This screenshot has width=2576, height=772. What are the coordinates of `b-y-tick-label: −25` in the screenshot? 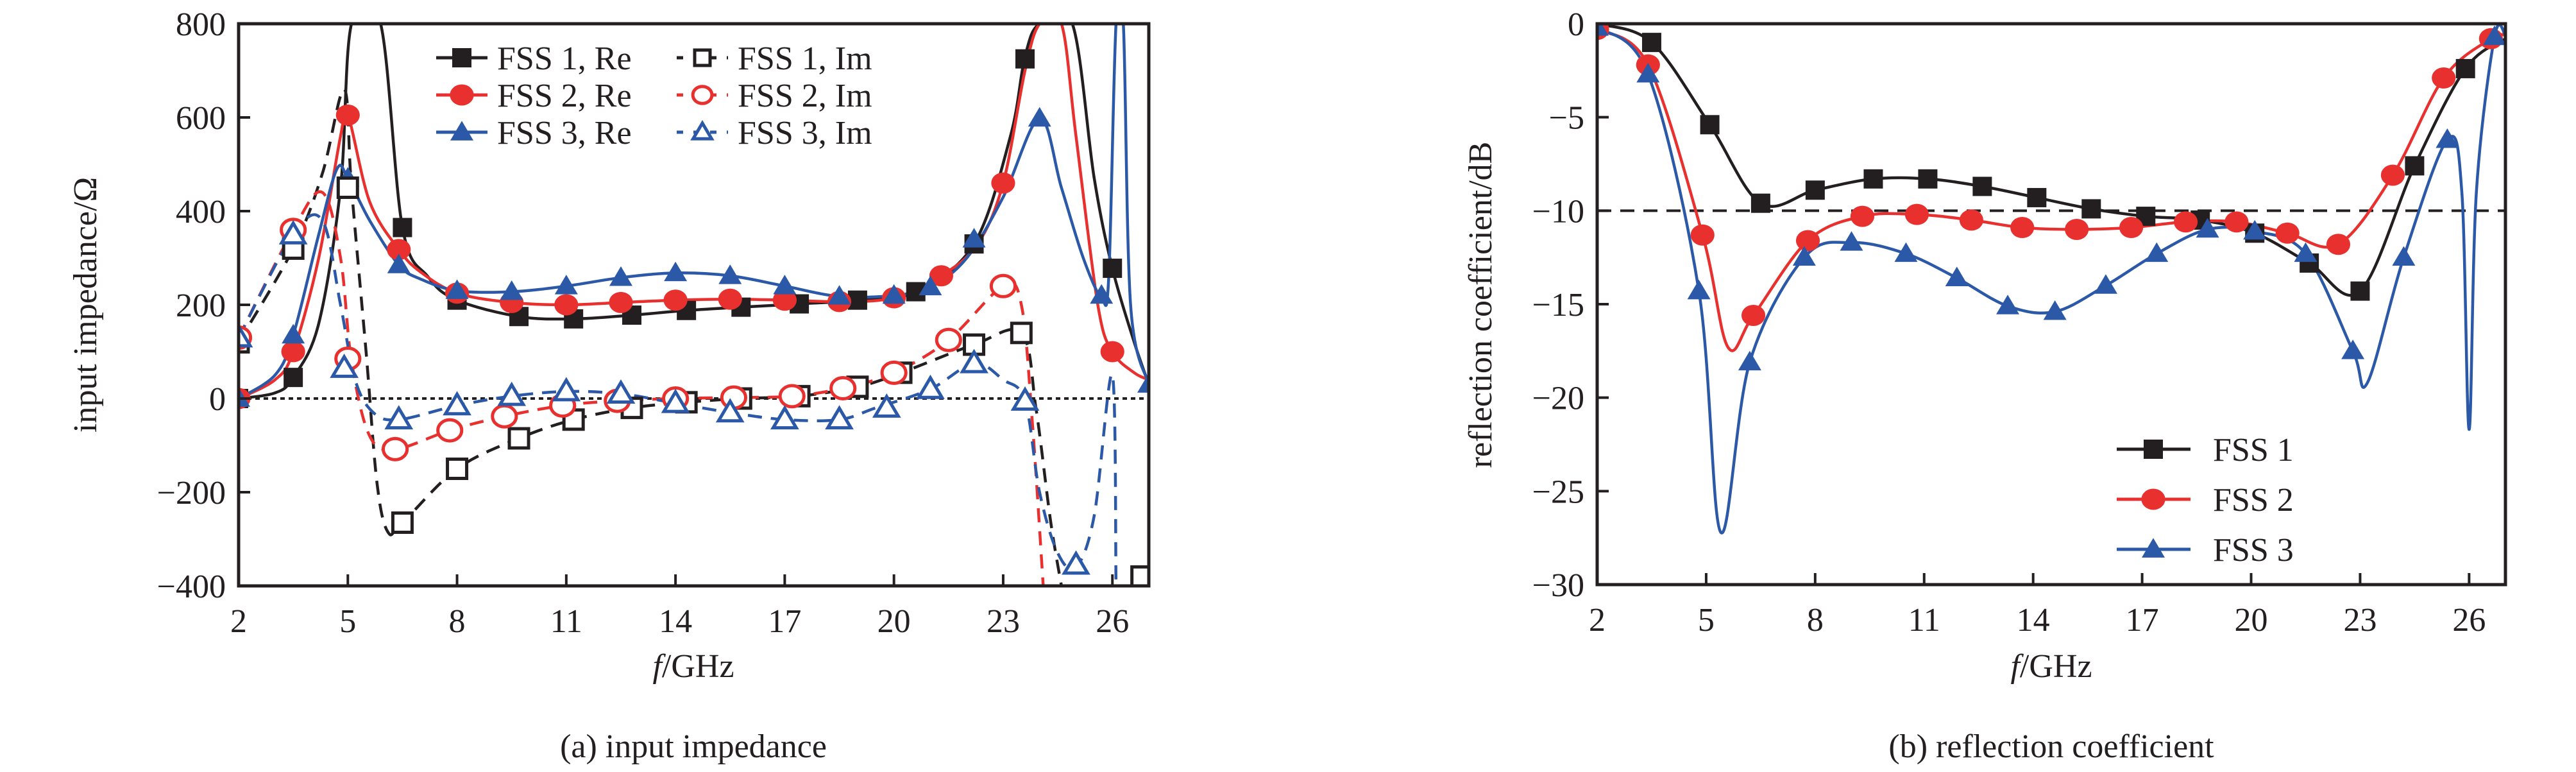 It's located at (1558, 492).